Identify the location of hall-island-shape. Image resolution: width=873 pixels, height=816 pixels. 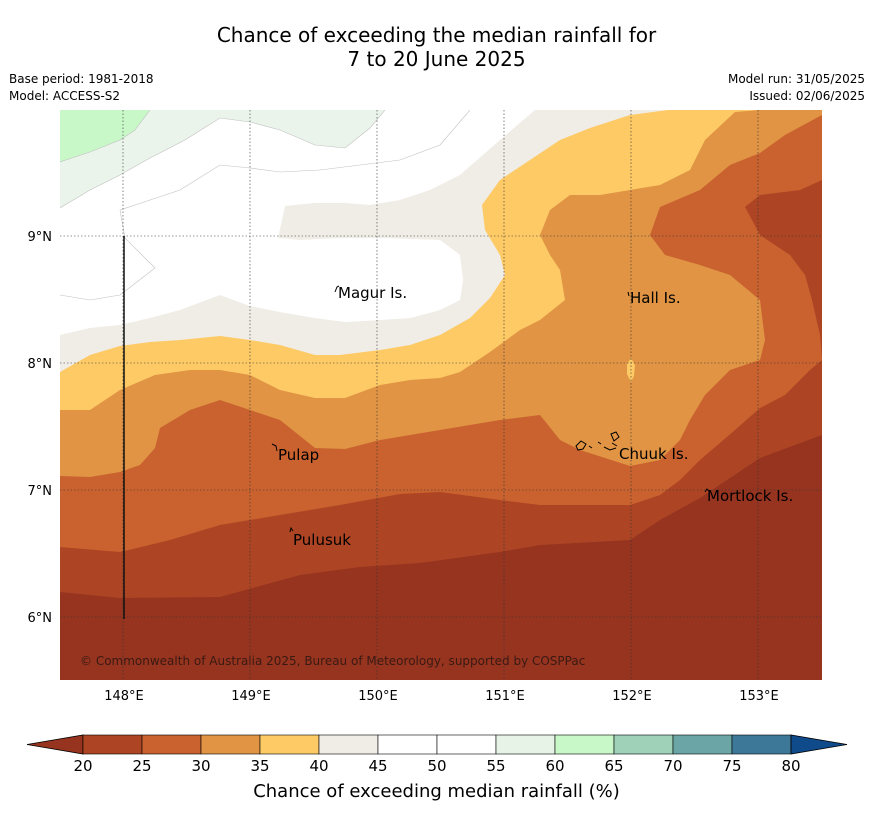
(628, 294).